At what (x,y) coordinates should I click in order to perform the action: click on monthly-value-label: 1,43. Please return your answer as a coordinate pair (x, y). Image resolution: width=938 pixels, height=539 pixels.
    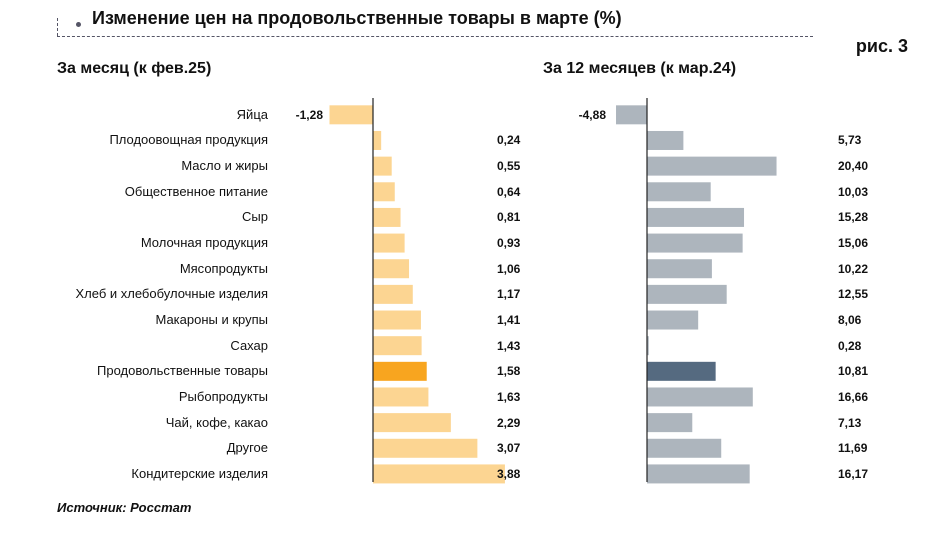
    Looking at the image, I should click on (509, 345).